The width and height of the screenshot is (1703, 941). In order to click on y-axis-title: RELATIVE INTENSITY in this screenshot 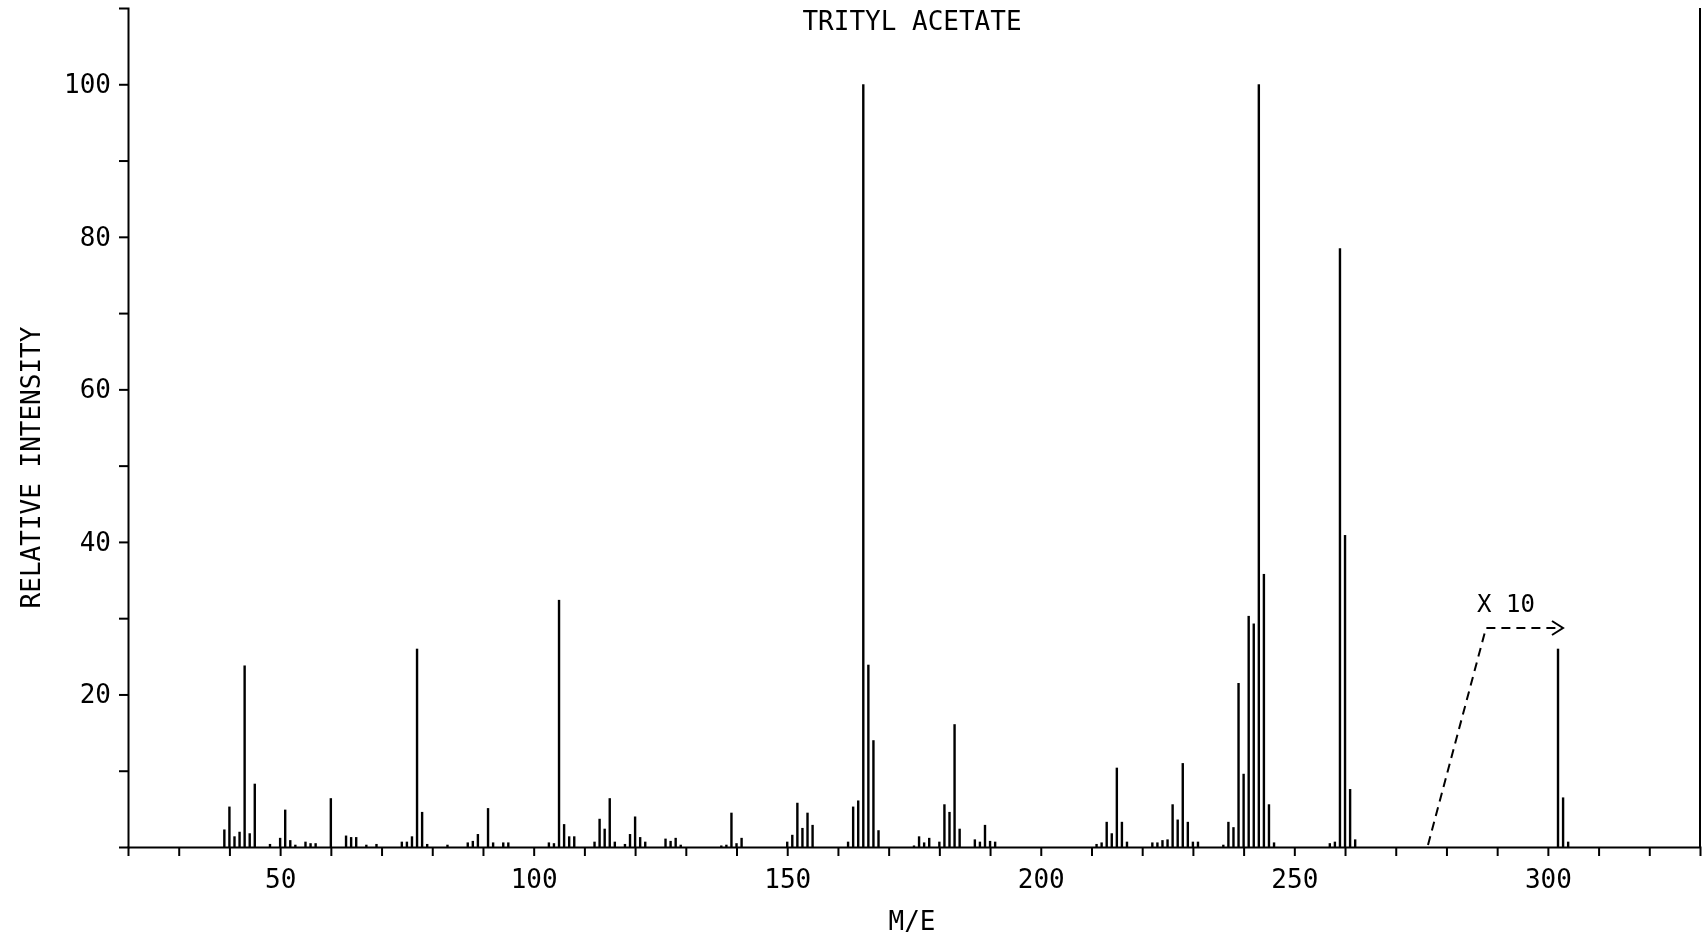, I will do `click(31, 467)`.